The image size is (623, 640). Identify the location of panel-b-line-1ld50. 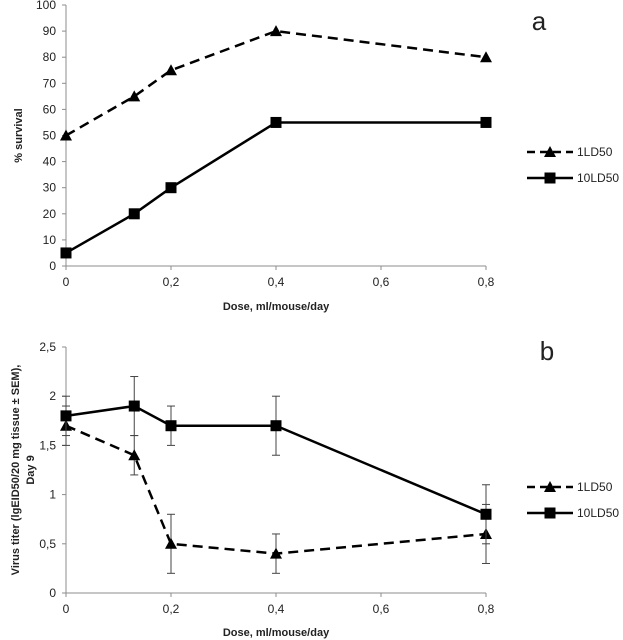
(276, 489).